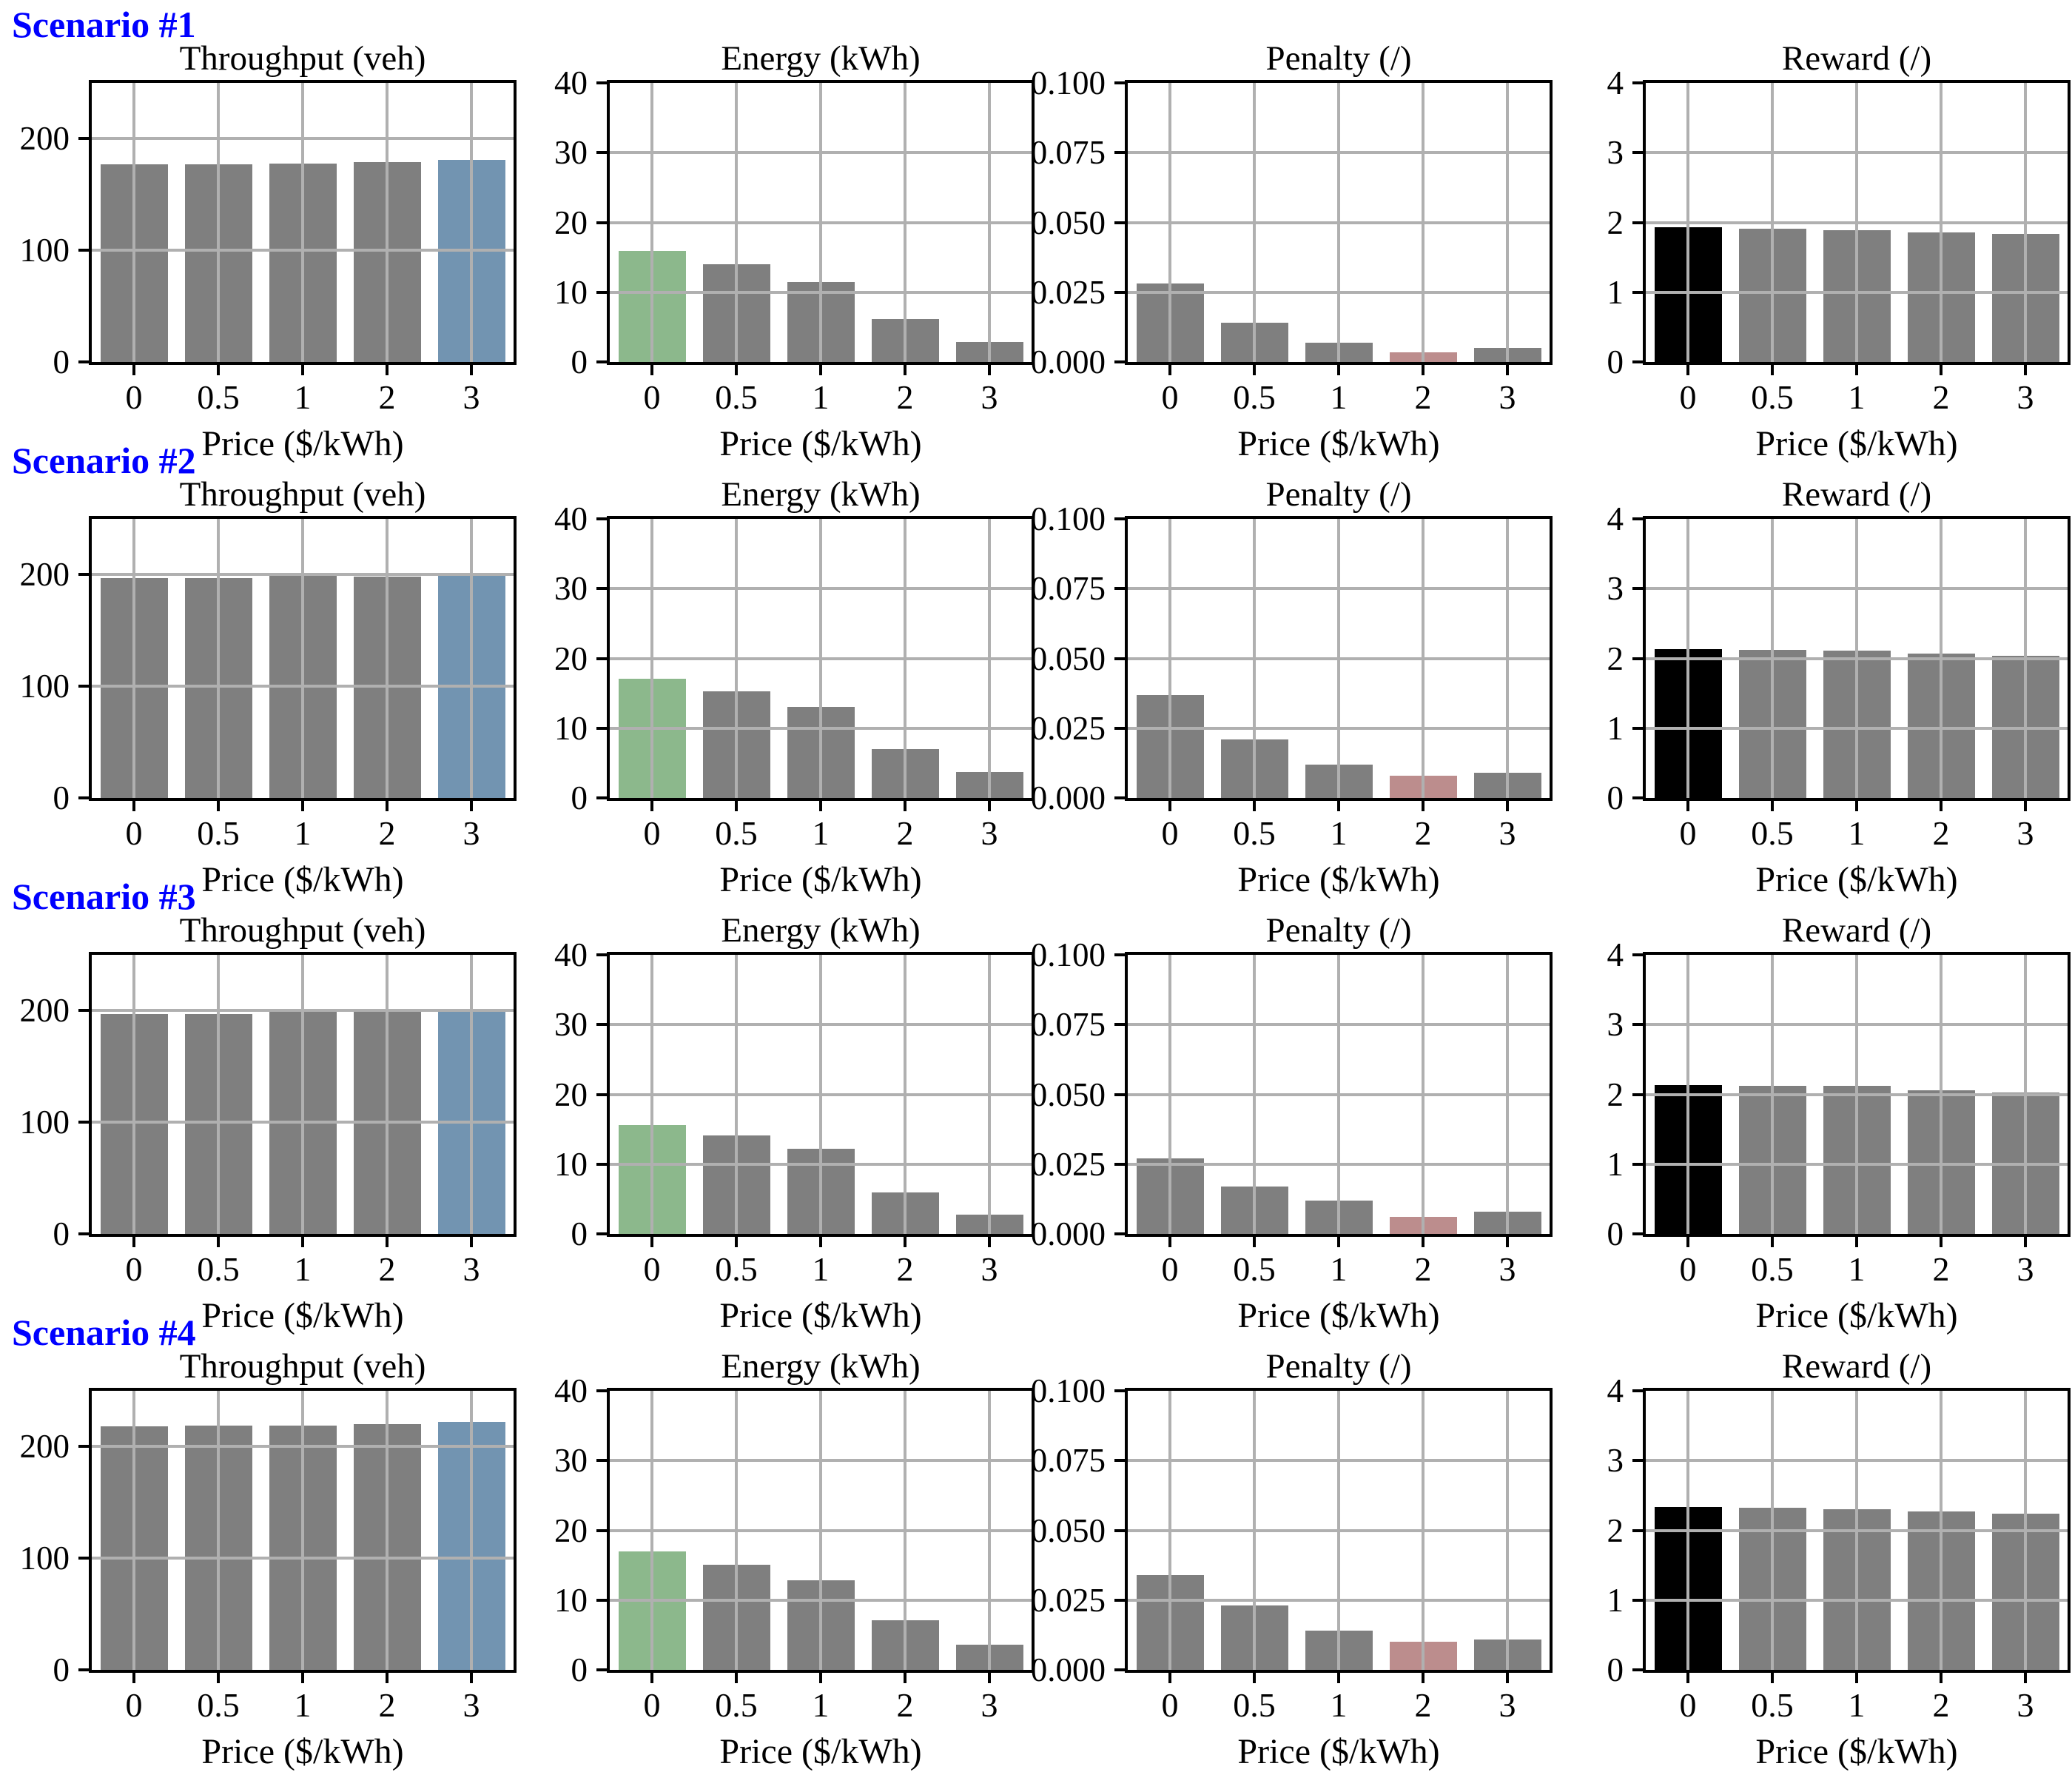 Image resolution: width=2072 pixels, height=1772 pixels. What do you see at coordinates (218, 1269) in the screenshot?
I see `x-tick-label: 0.5` at bounding box center [218, 1269].